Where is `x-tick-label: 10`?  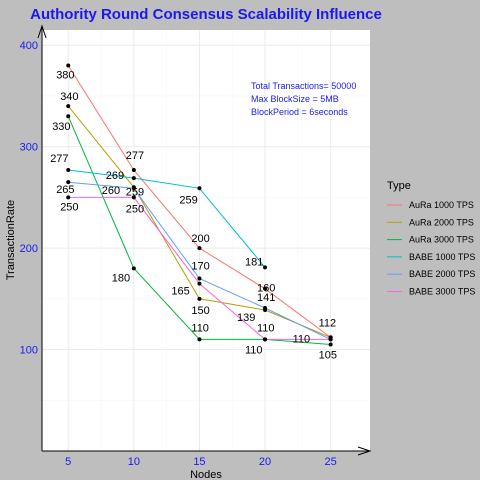 x-tick-label: 10 is located at coordinates (134, 462).